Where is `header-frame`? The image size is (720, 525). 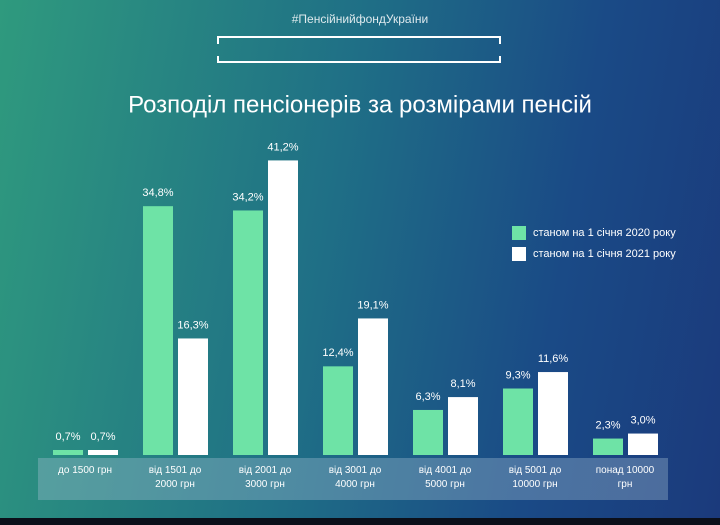
header-frame is located at coordinates (359, 49).